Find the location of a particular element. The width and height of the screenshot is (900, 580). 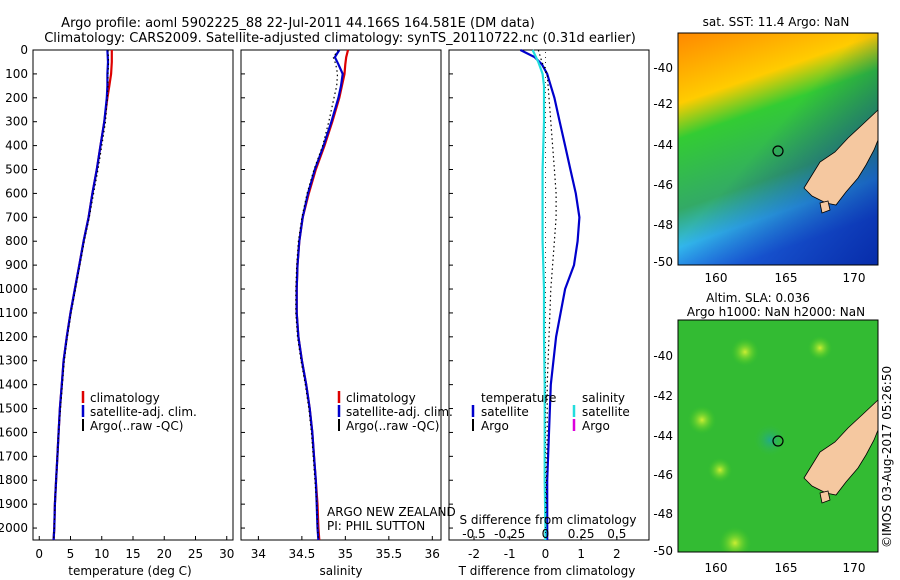

legend-t-argo-label: Argo is located at coordinates (495, 426).